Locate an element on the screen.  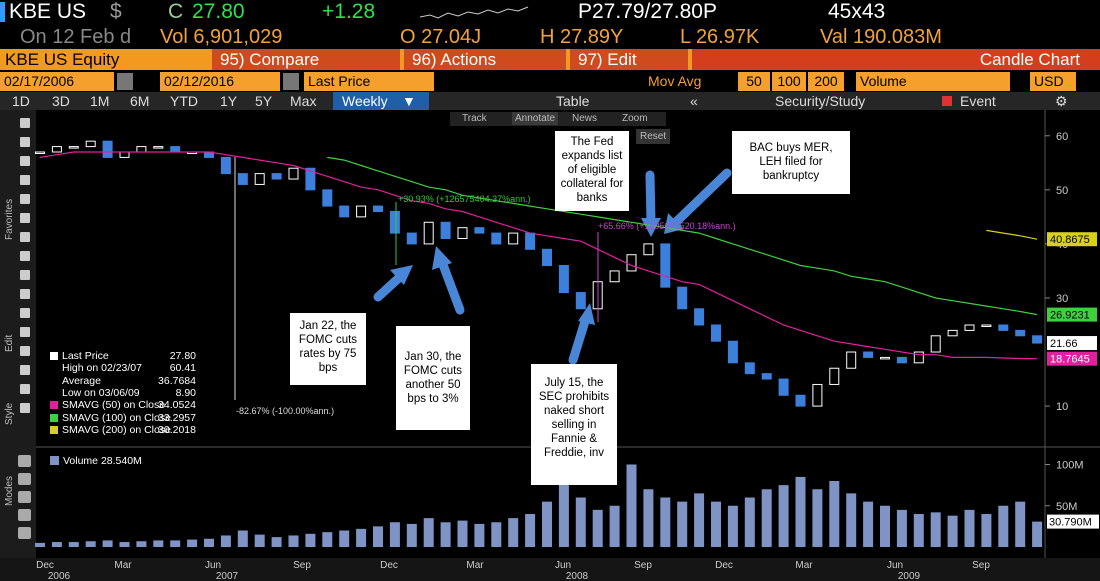
lower-study: Volume is located at coordinates (933, 81).